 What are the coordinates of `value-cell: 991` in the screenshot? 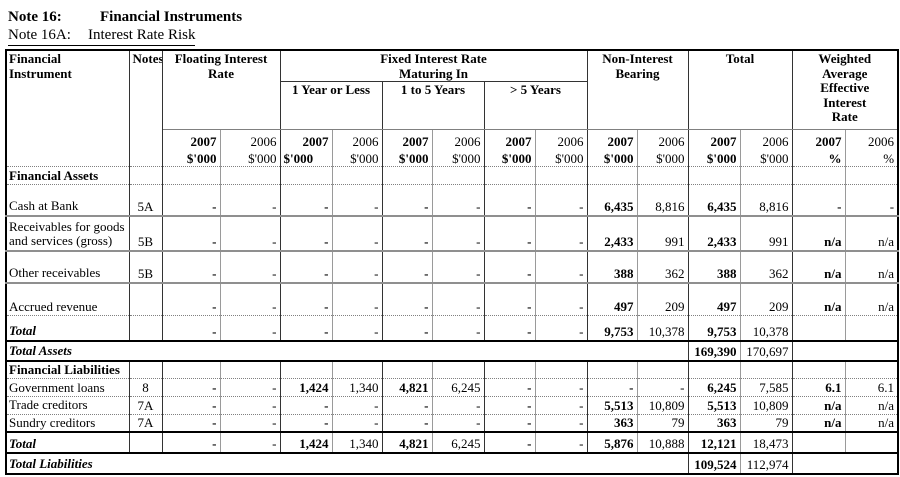 It's located at (766, 233).